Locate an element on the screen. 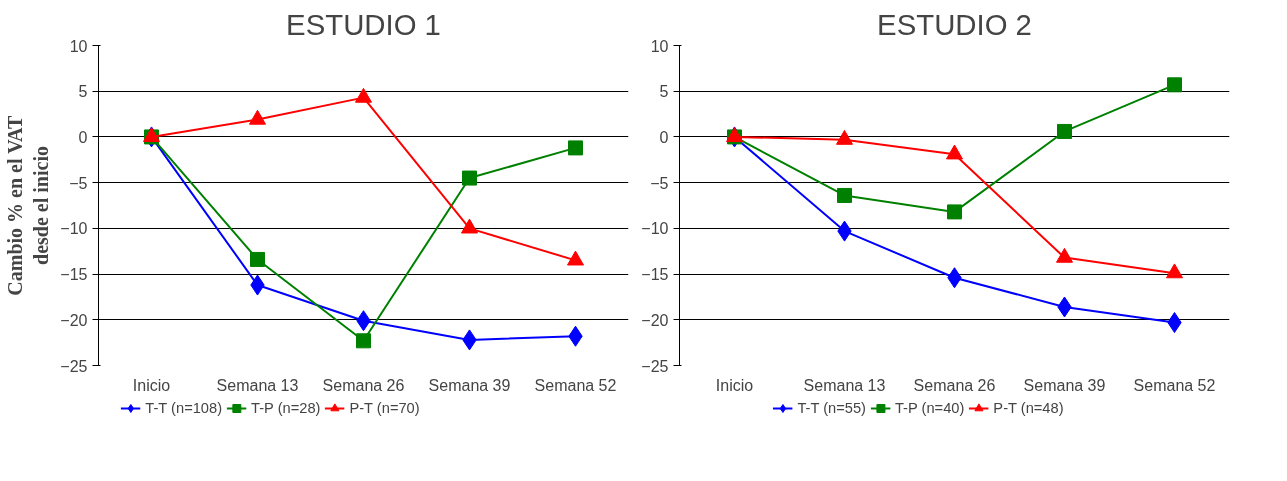 This screenshot has height=481, width=1287. y-axis-title: Cambio % en el VAT desde el inicio is located at coordinates (28, 205).